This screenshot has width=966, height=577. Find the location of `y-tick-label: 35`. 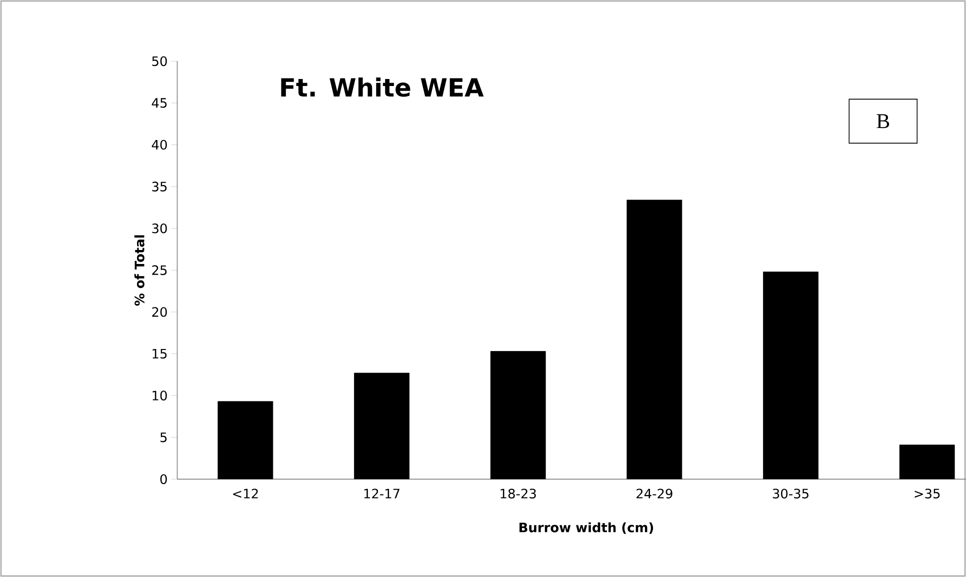

y-tick-label: 35 is located at coordinates (159, 187).